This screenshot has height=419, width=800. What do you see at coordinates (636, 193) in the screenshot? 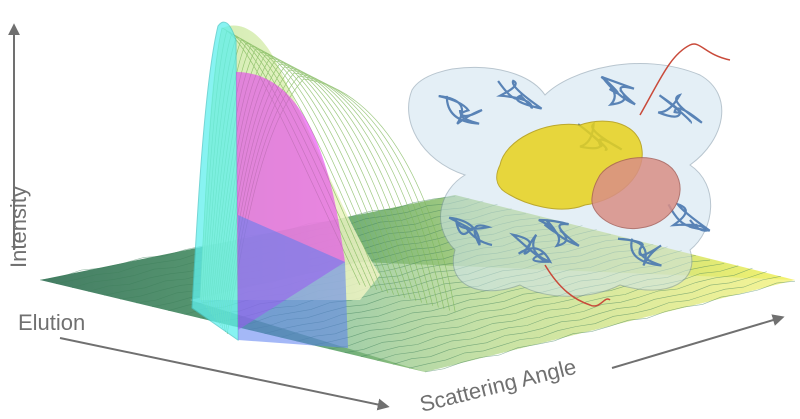
I see `pink-domain` at bounding box center [636, 193].